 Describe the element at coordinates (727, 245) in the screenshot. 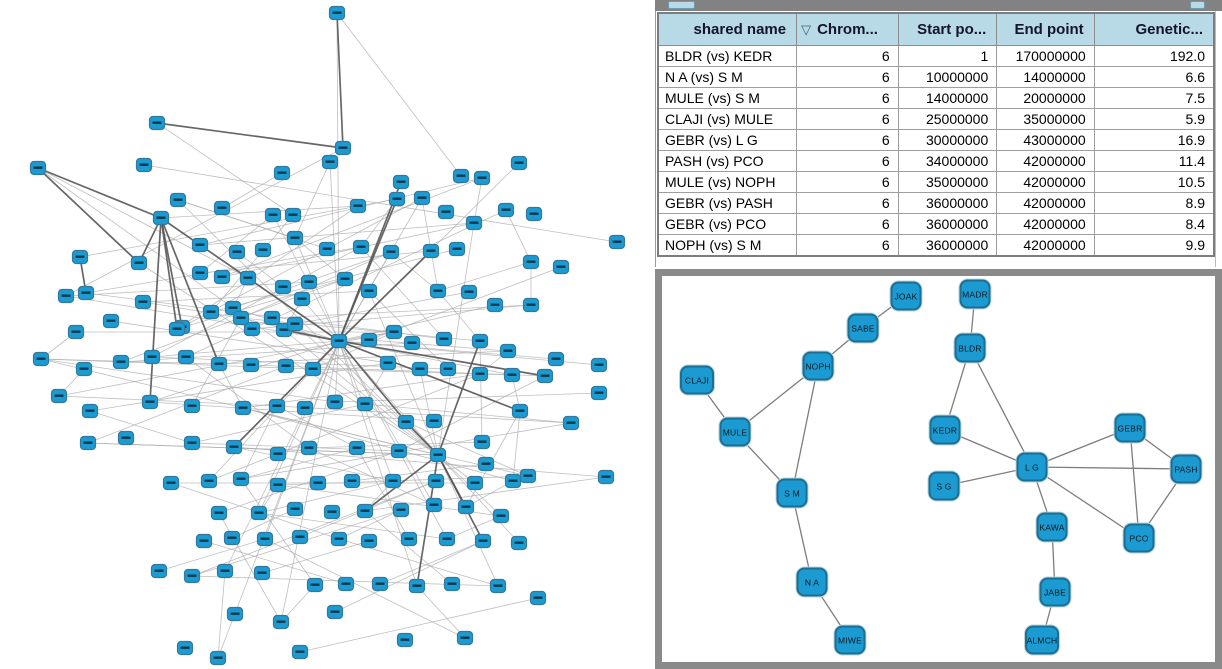

I see `cell-shared-name: NOPH (vs) S M` at that location.